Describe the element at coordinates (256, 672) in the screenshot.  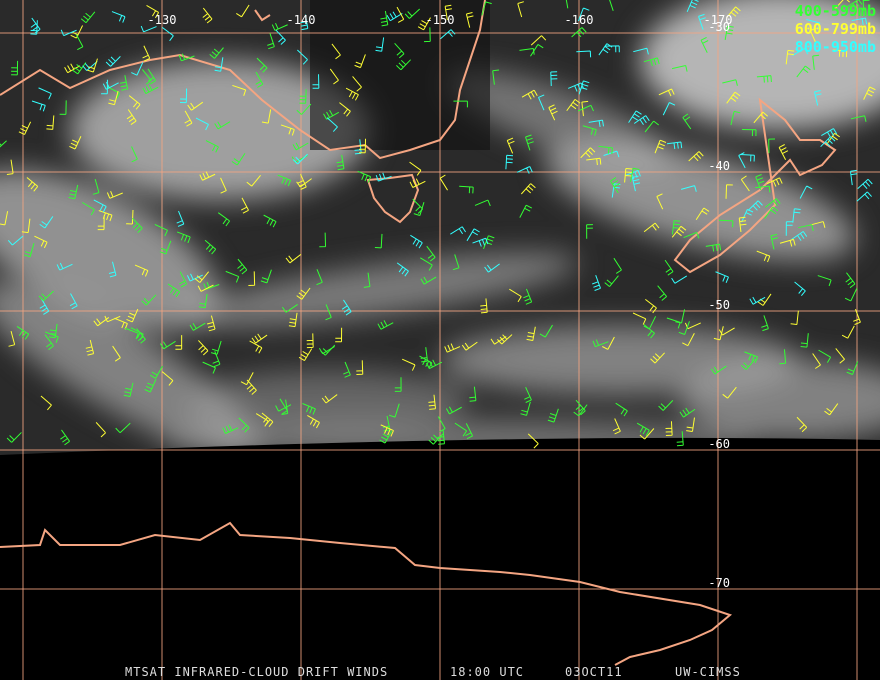
I see `footer-product: MTSAT INFRARED-CLOUD DRIFT WINDS` at that location.